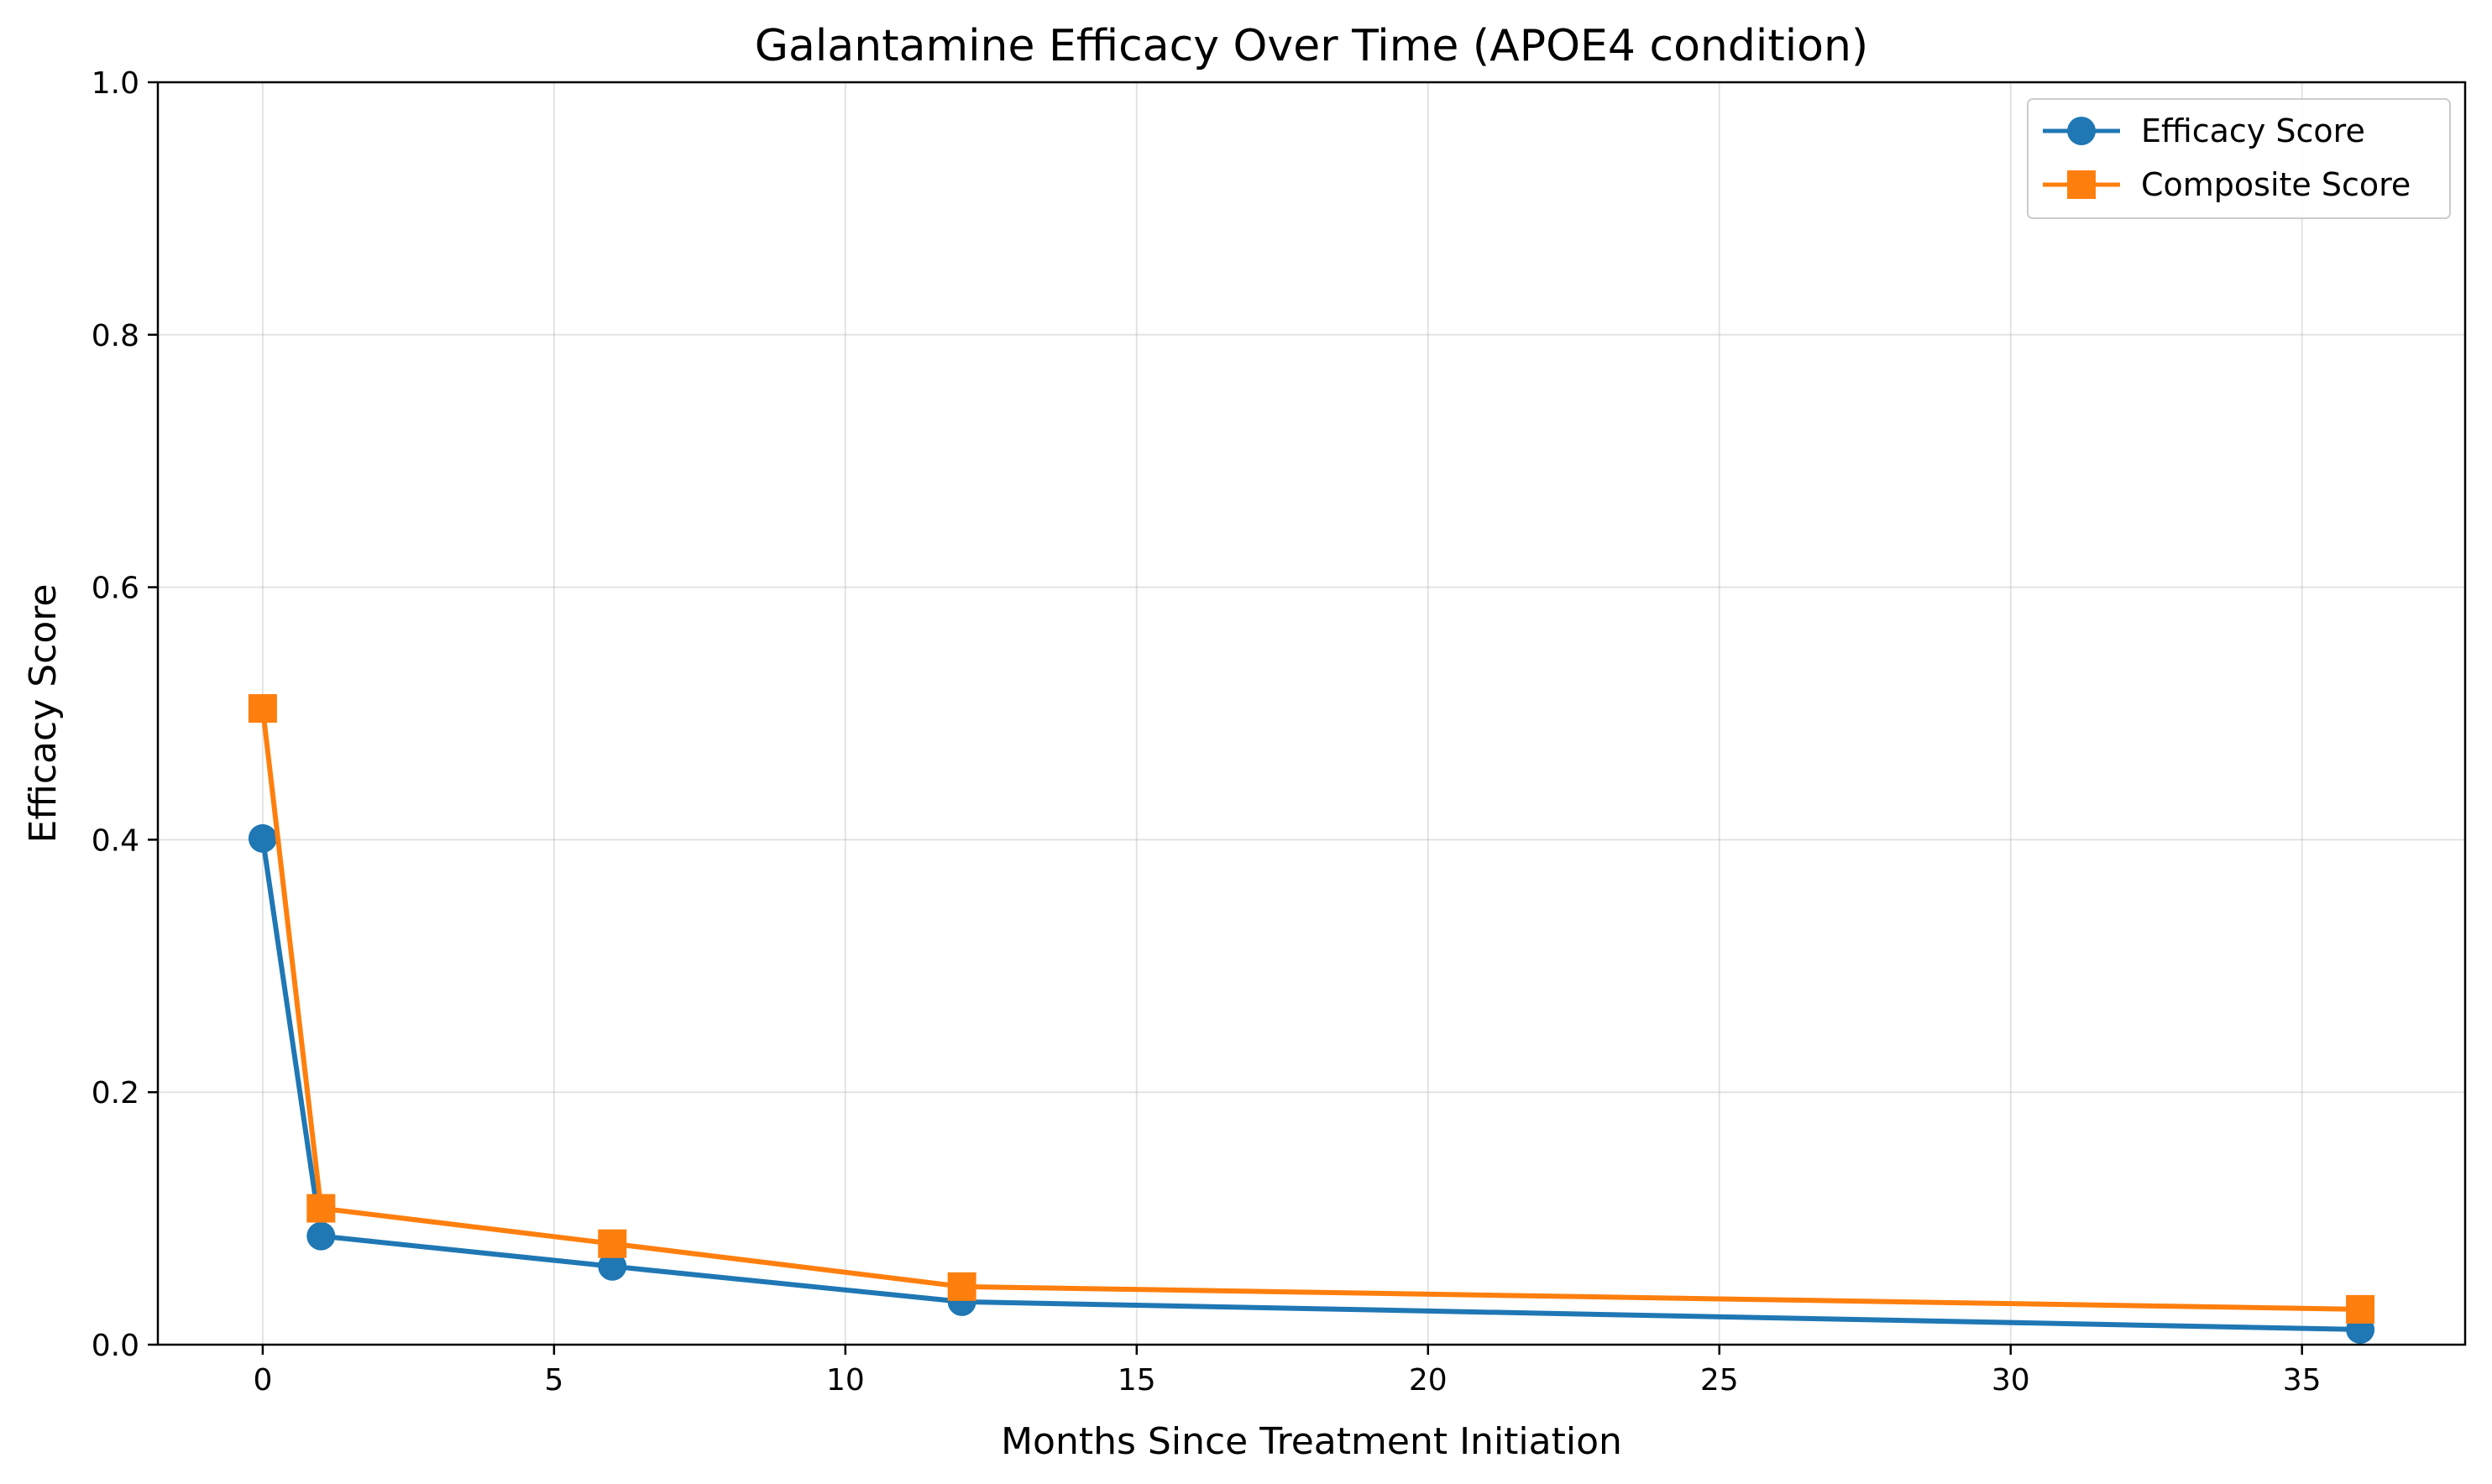 Image resolution: width=2492 pixels, height=1484 pixels. Describe the element at coordinates (2081, 184) in the screenshot. I see `legend-marker-composite-score` at that location.